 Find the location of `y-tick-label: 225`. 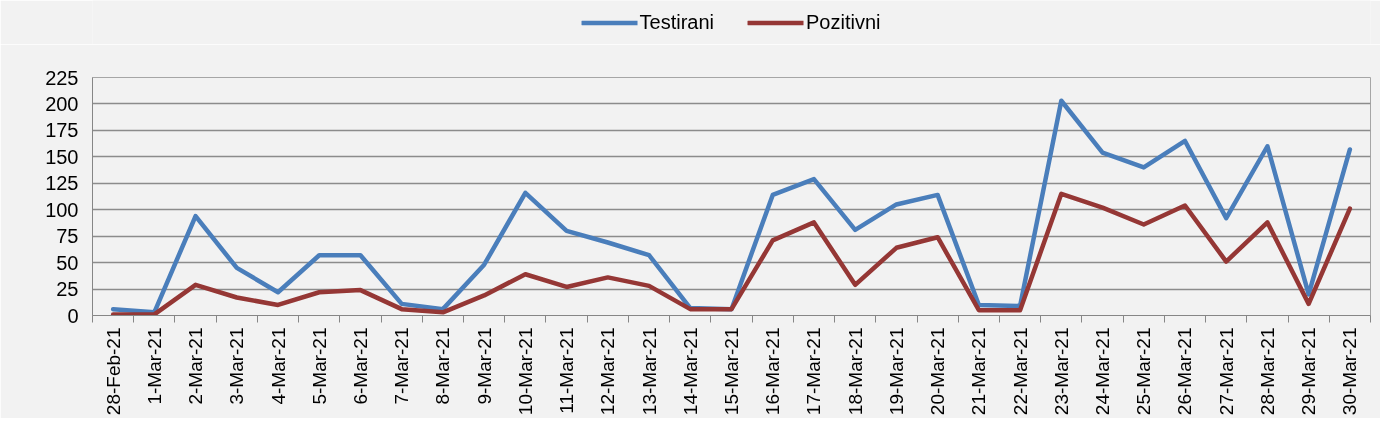

y-tick-label: 225 is located at coordinates (62, 77).